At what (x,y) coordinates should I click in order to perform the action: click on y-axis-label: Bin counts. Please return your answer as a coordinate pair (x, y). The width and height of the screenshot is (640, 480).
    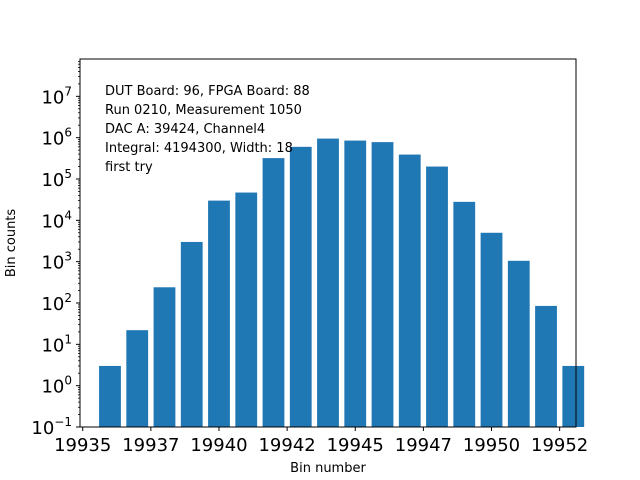
    Looking at the image, I should click on (11, 243).